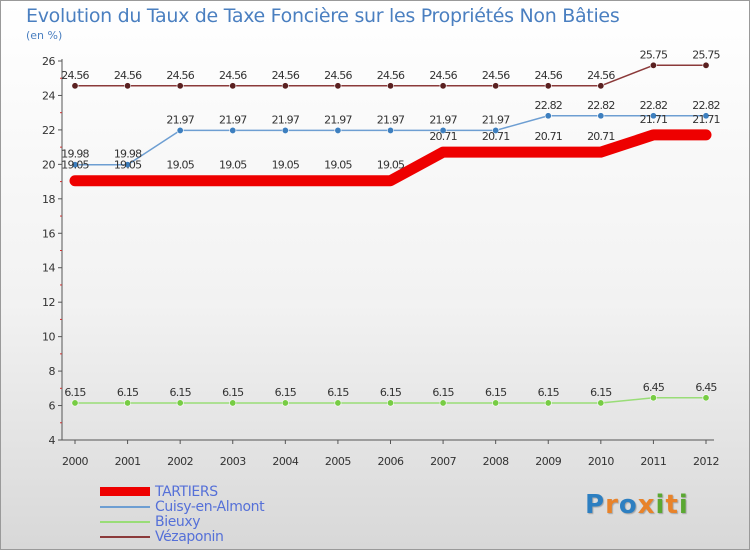 The width and height of the screenshot is (750, 550). What do you see at coordinates (128, 154) in the screenshot?
I see `data-label-cuisy-en-almont: 19.98` at bounding box center [128, 154].